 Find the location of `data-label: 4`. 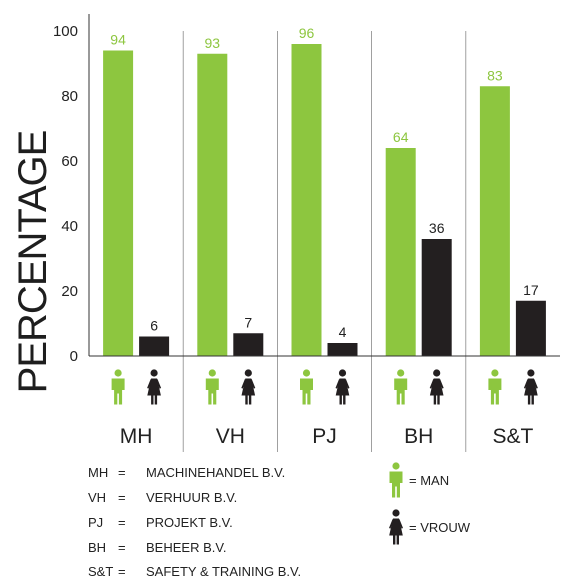

data-label: 4 is located at coordinates (343, 332).